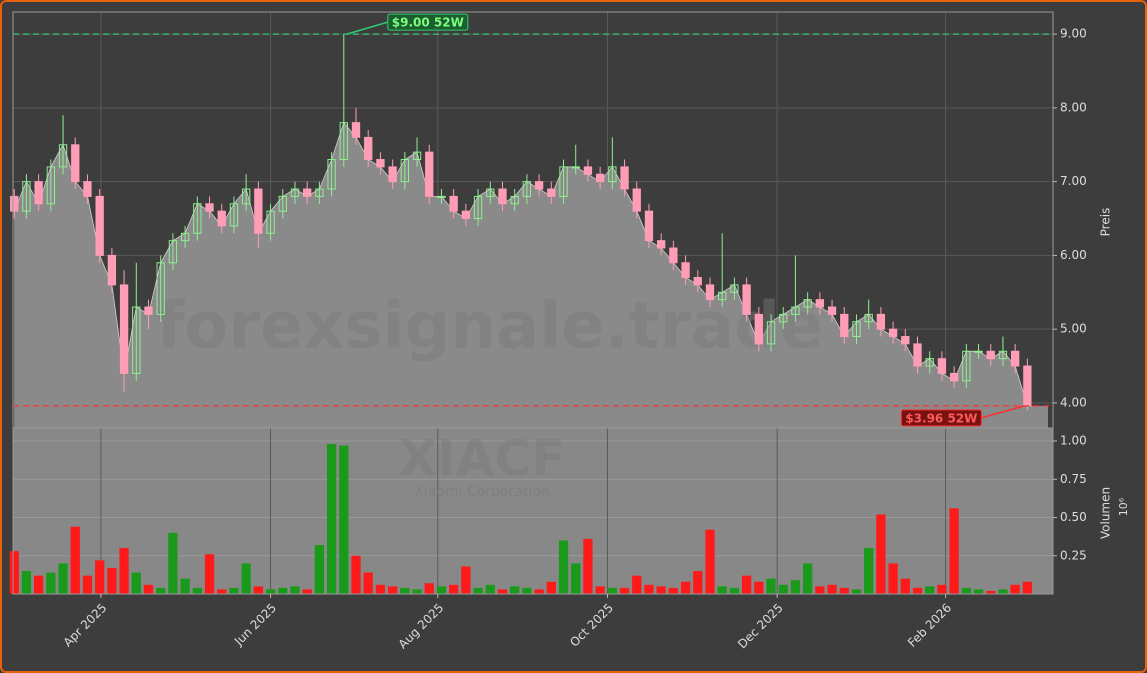 The height and width of the screenshot is (673, 1147). Describe the element at coordinates (1073, 555) in the screenshot. I see `y2-tick-label: 0.25` at that location.